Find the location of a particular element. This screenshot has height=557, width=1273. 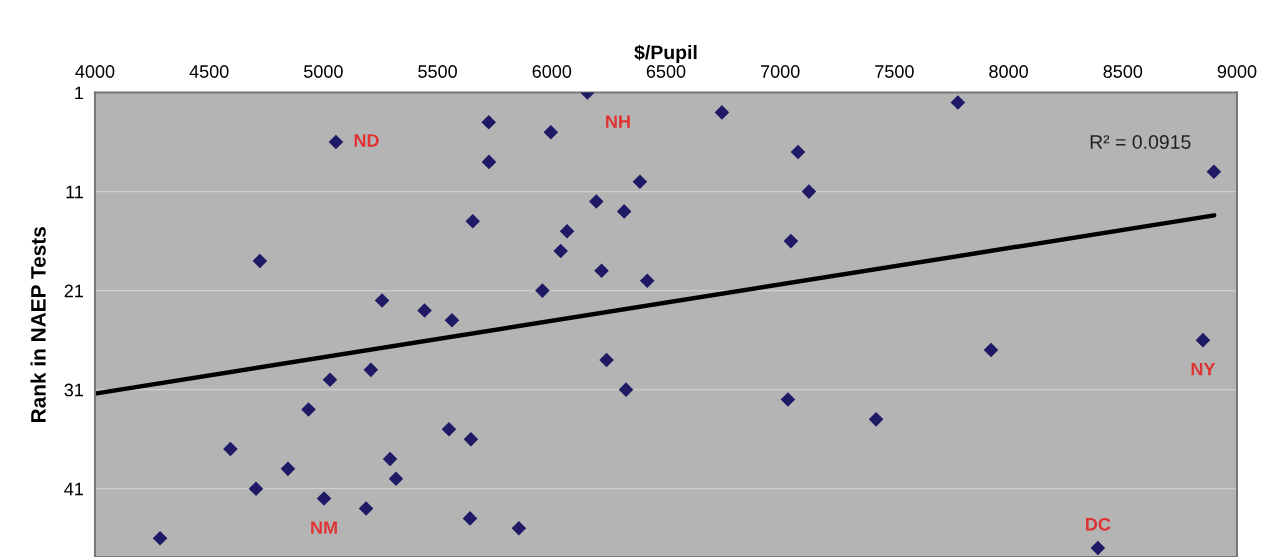

y-tick-label: 11 is located at coordinates (74, 192).